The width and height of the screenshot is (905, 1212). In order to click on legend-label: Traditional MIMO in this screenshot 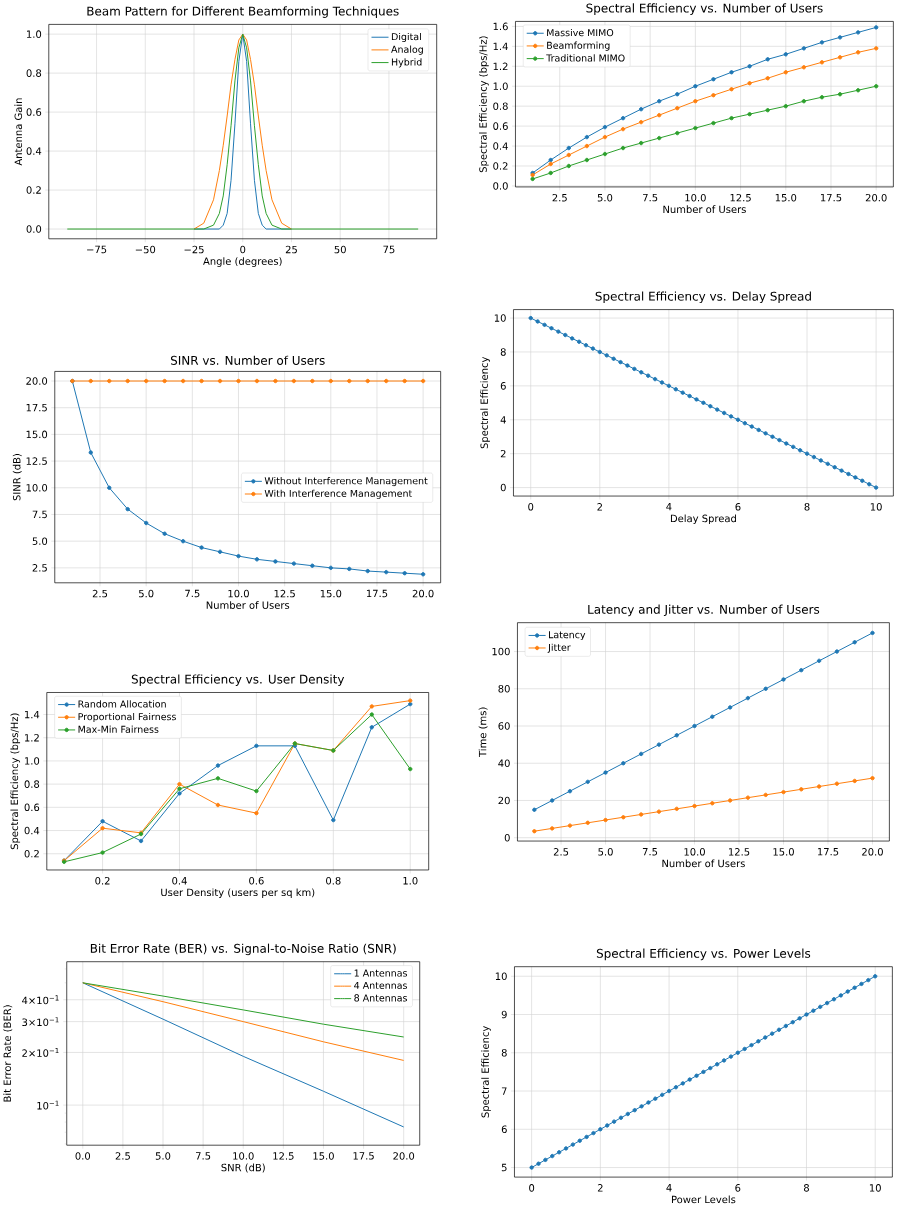, I will do `click(585, 58)`.